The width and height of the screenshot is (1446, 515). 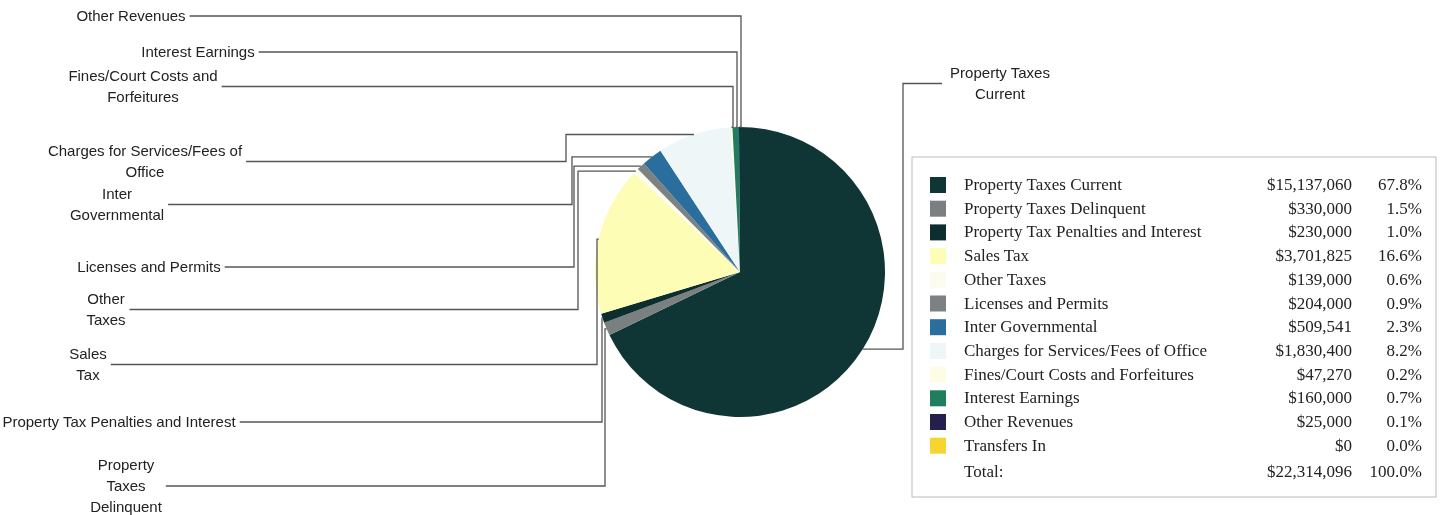 I want to click on data-label: $139,000, so click(x=1320, y=279).